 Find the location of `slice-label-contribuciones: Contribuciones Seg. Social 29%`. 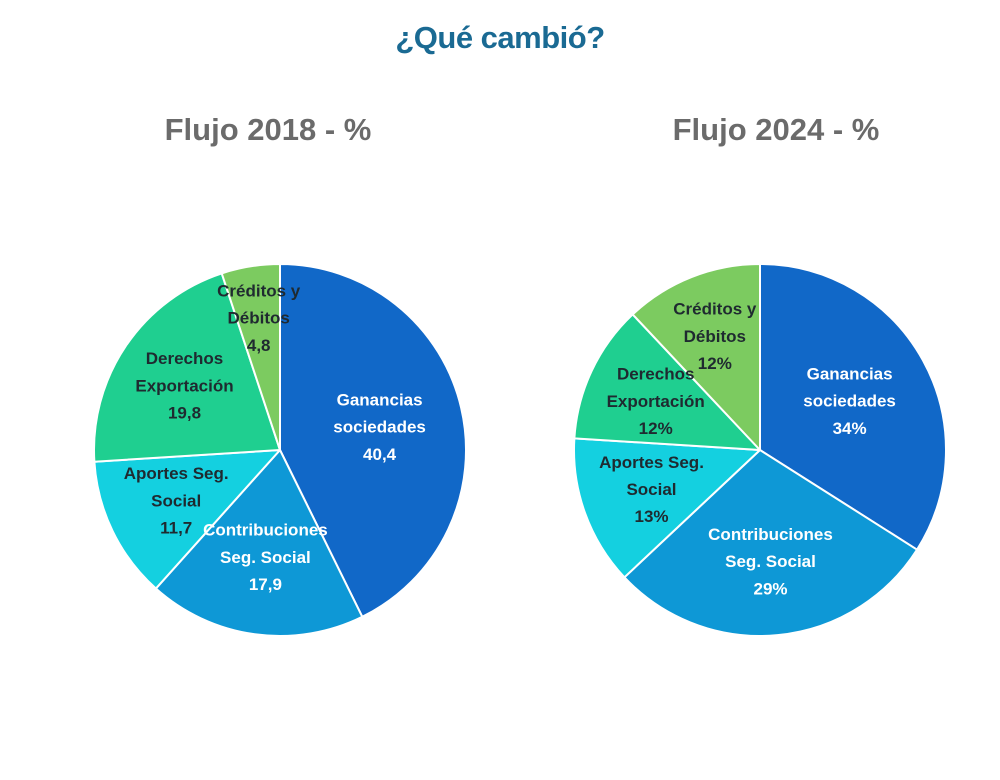

slice-label-contribuciones: Contribuciones Seg. Social 29% is located at coordinates (770, 561).